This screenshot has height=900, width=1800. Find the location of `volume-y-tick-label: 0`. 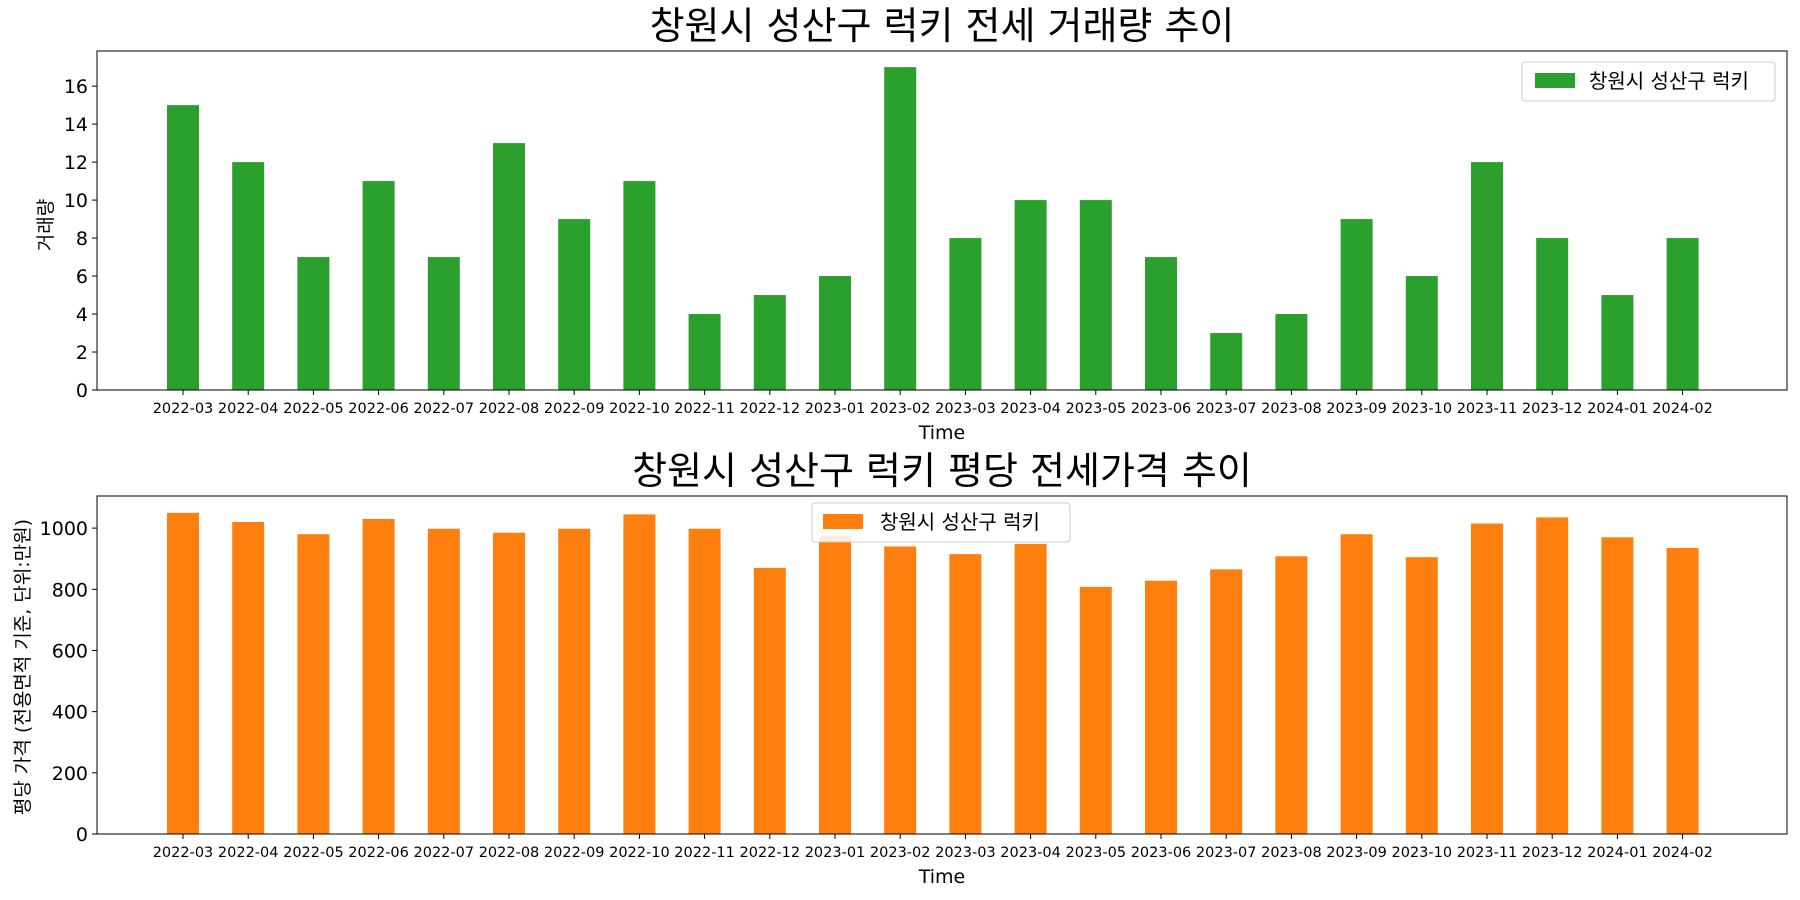

volume-y-tick-label: 0 is located at coordinates (82, 391).